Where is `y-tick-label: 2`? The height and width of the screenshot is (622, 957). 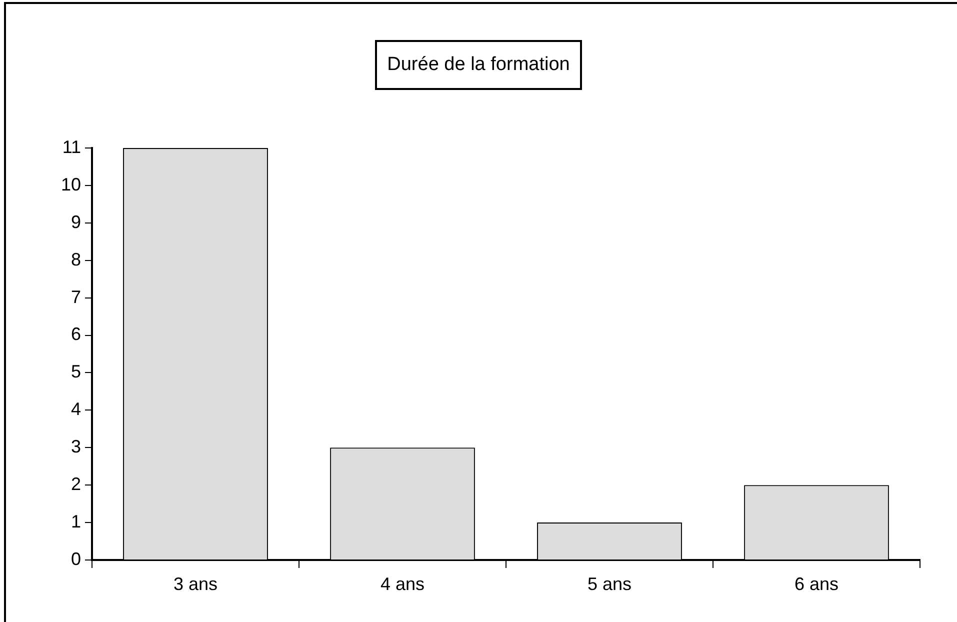
y-tick-label: 2 is located at coordinates (75, 484).